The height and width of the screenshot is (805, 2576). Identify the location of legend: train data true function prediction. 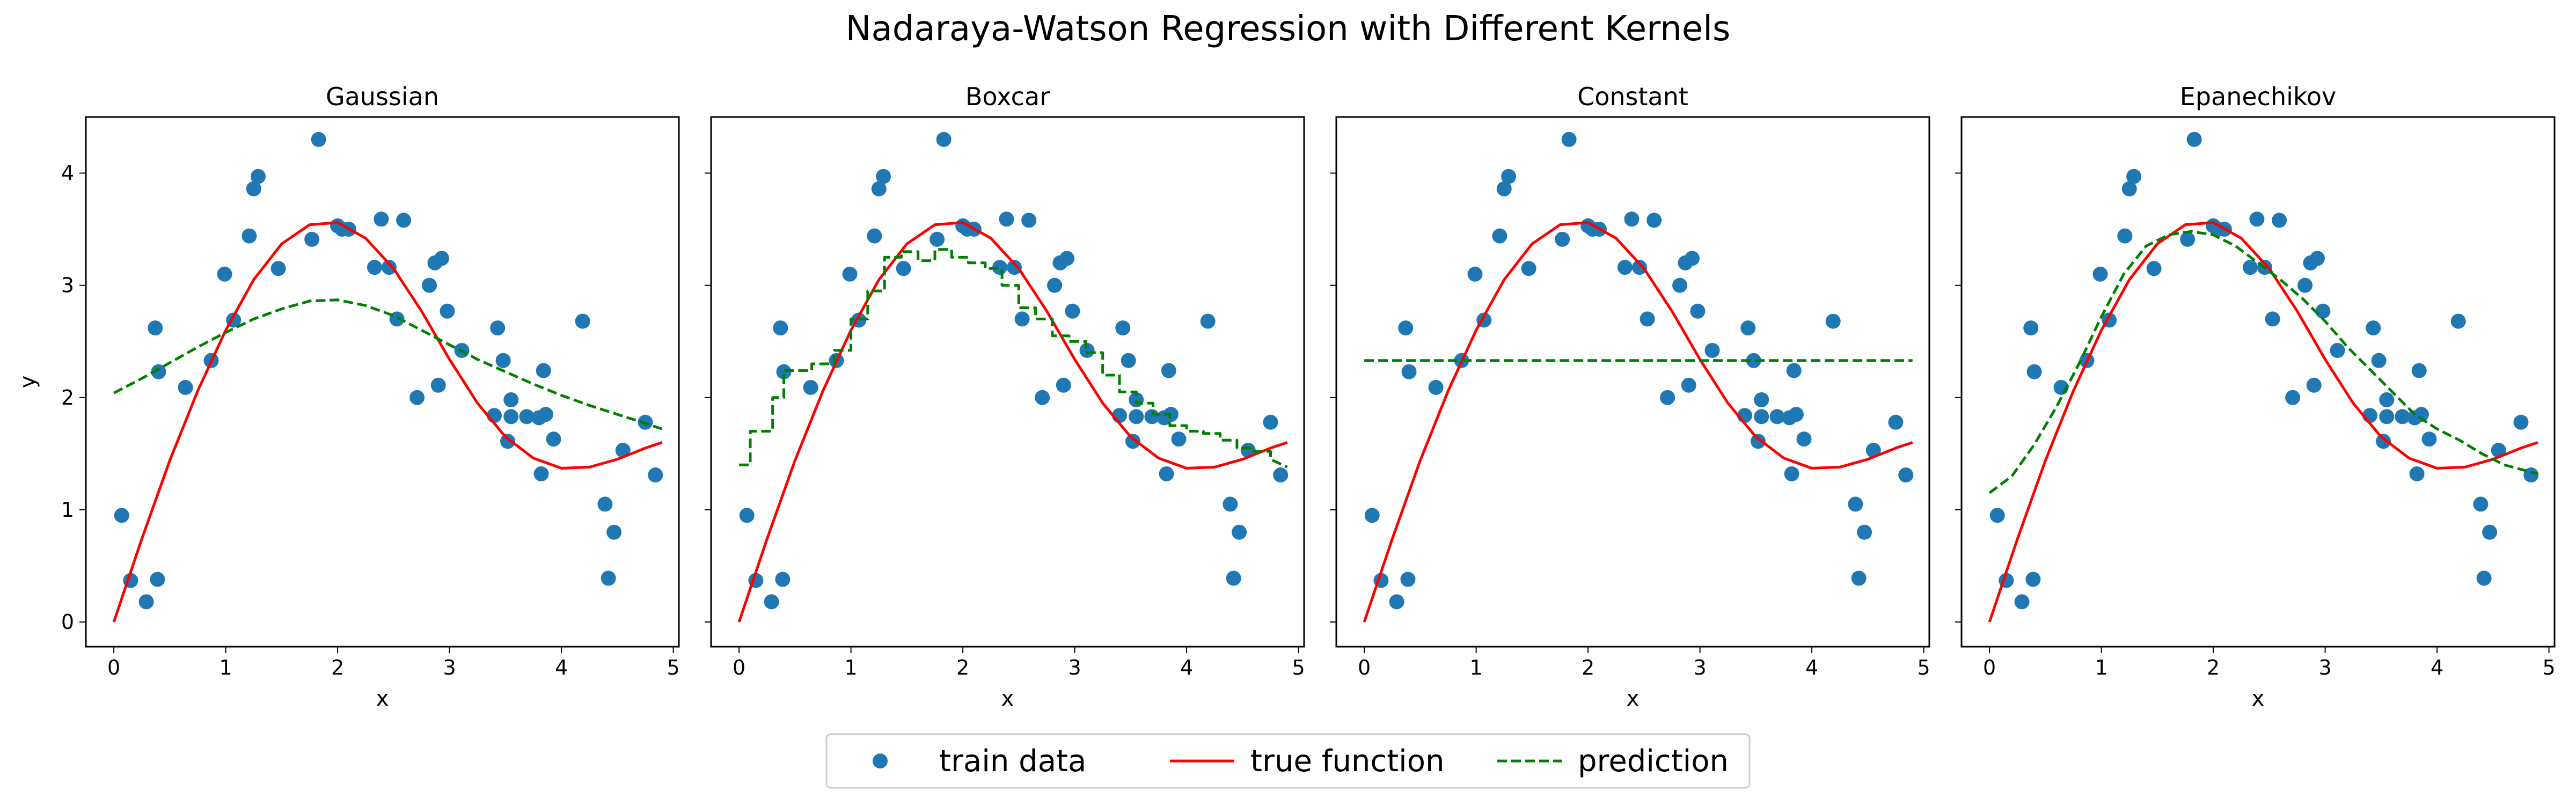
(1288, 761).